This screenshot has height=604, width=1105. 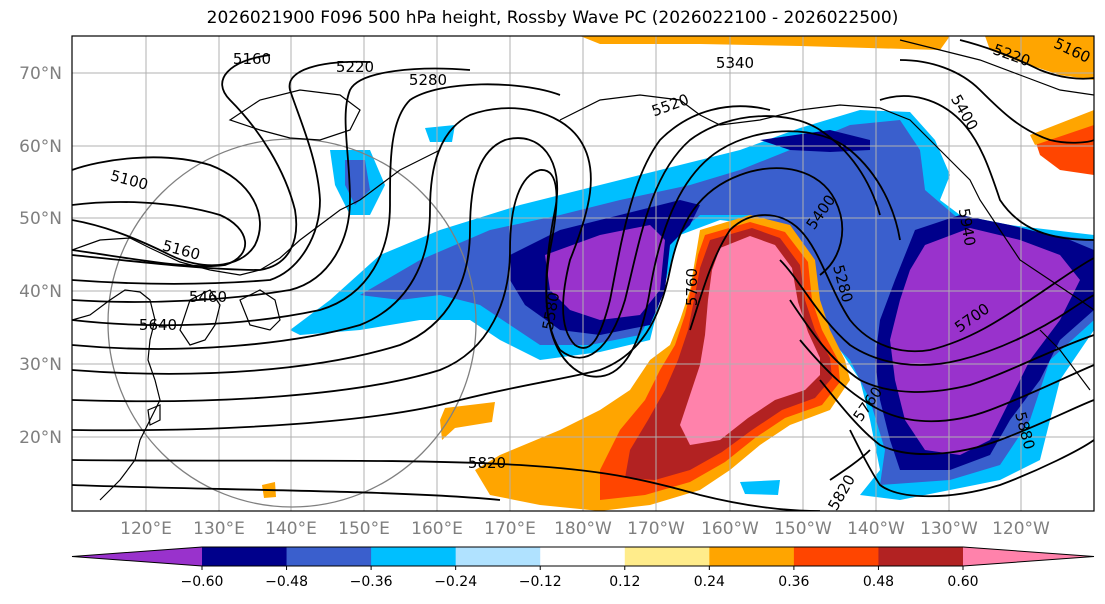 I want to click on lat-tick-label: 70°N, so click(x=40, y=74).